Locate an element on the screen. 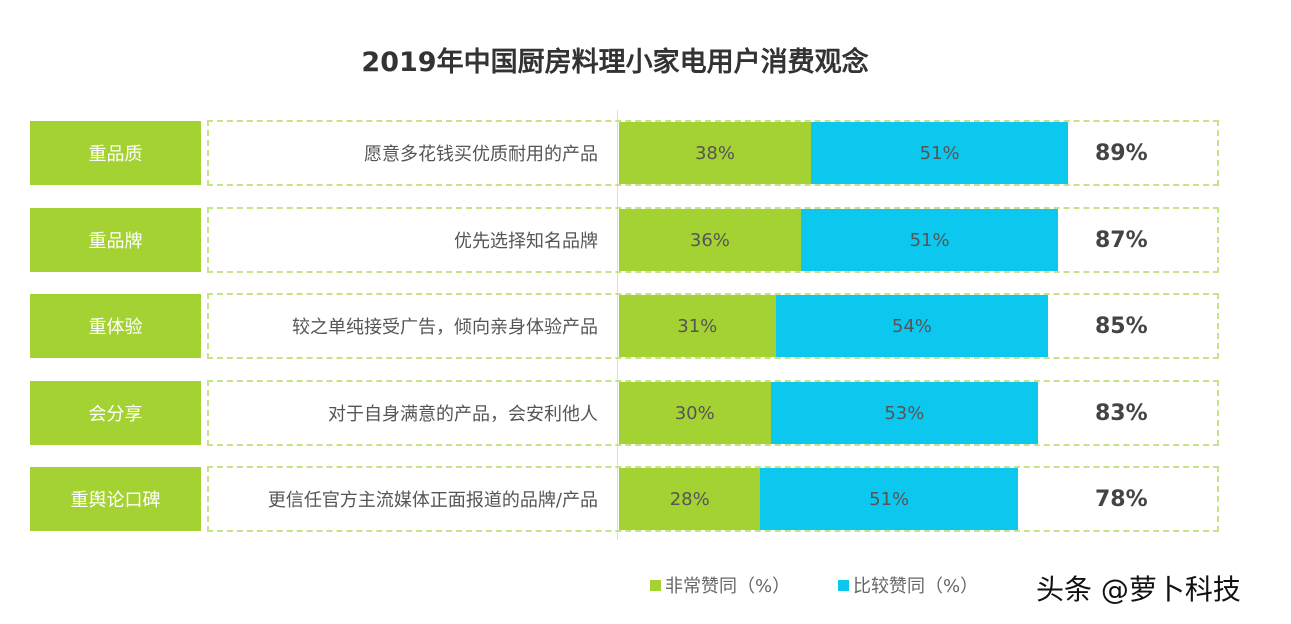 The height and width of the screenshot is (624, 1291). legend-swatch-green is located at coordinates (655, 585).